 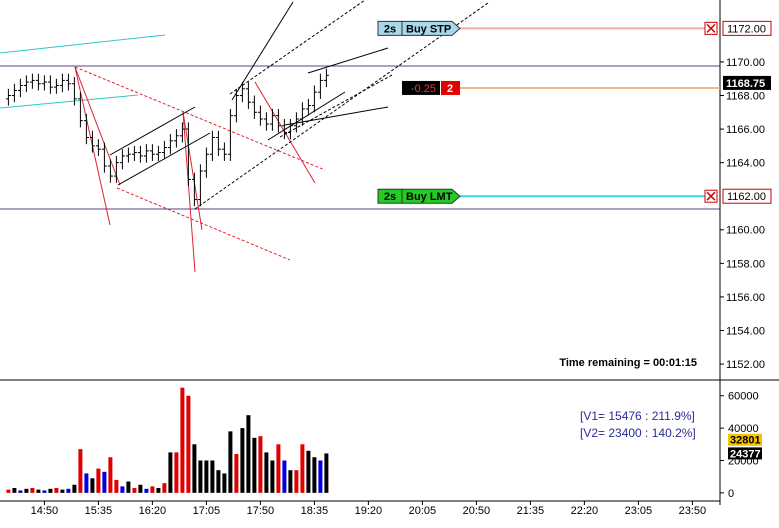 What do you see at coordinates (639, 511) in the screenshot?
I see `x-tick-label: 23:05` at bounding box center [639, 511].